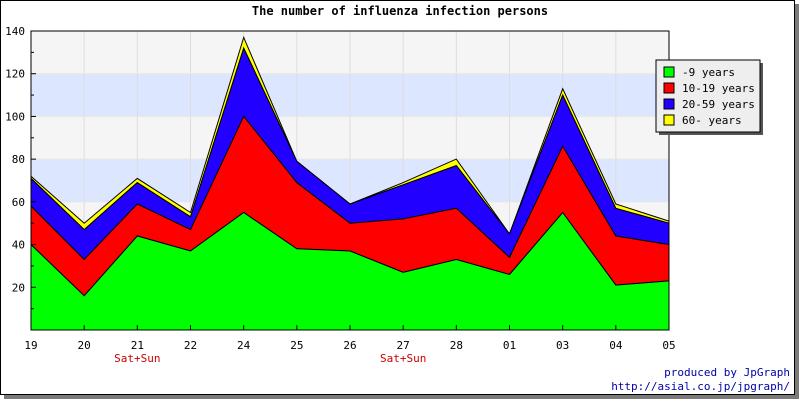 The width and height of the screenshot is (800, 400). I want to click on y-tick-label: 40, so click(18, 245).